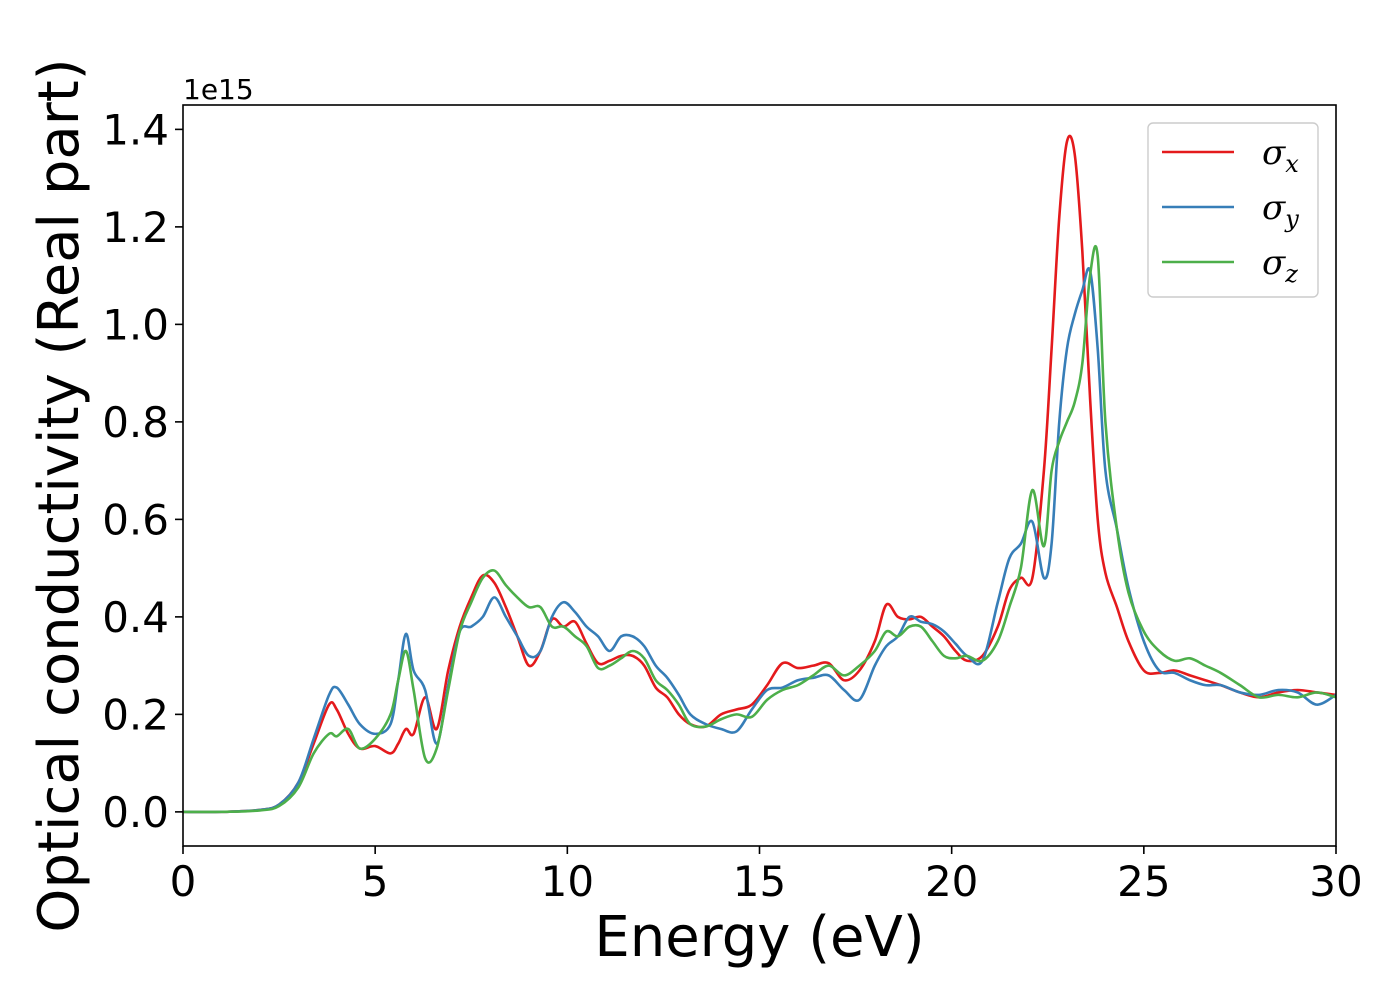 The width and height of the screenshot is (1400, 1000). What do you see at coordinates (135, 227) in the screenshot?
I see `y-tick-label: 1.2` at bounding box center [135, 227].